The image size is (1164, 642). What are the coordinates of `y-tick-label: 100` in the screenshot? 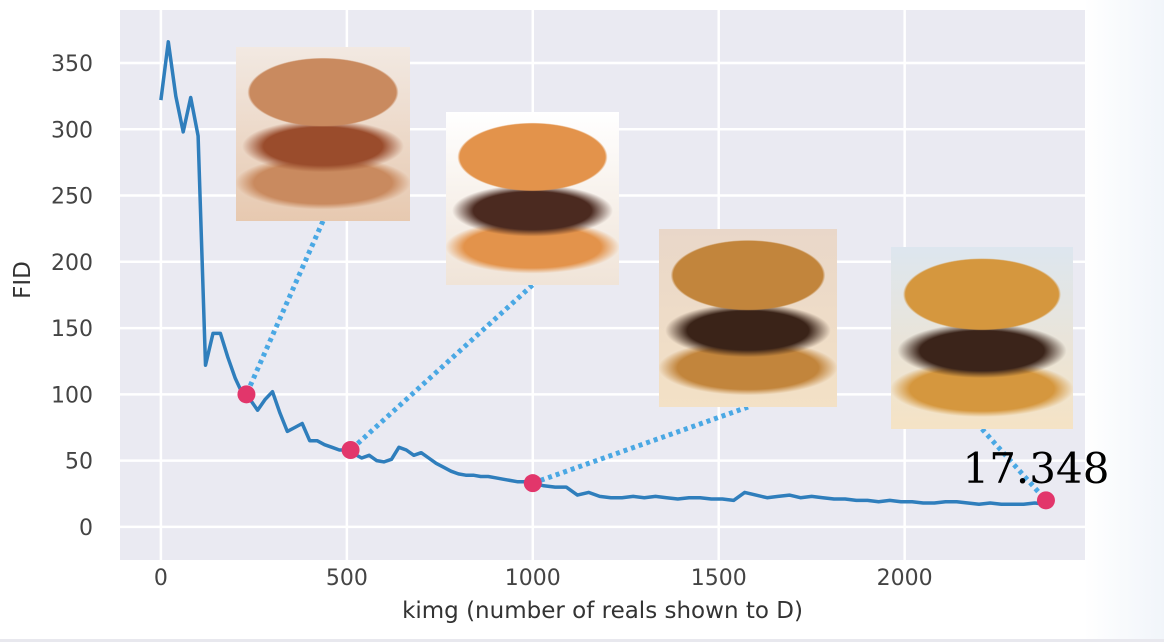 It's located at (72, 395).